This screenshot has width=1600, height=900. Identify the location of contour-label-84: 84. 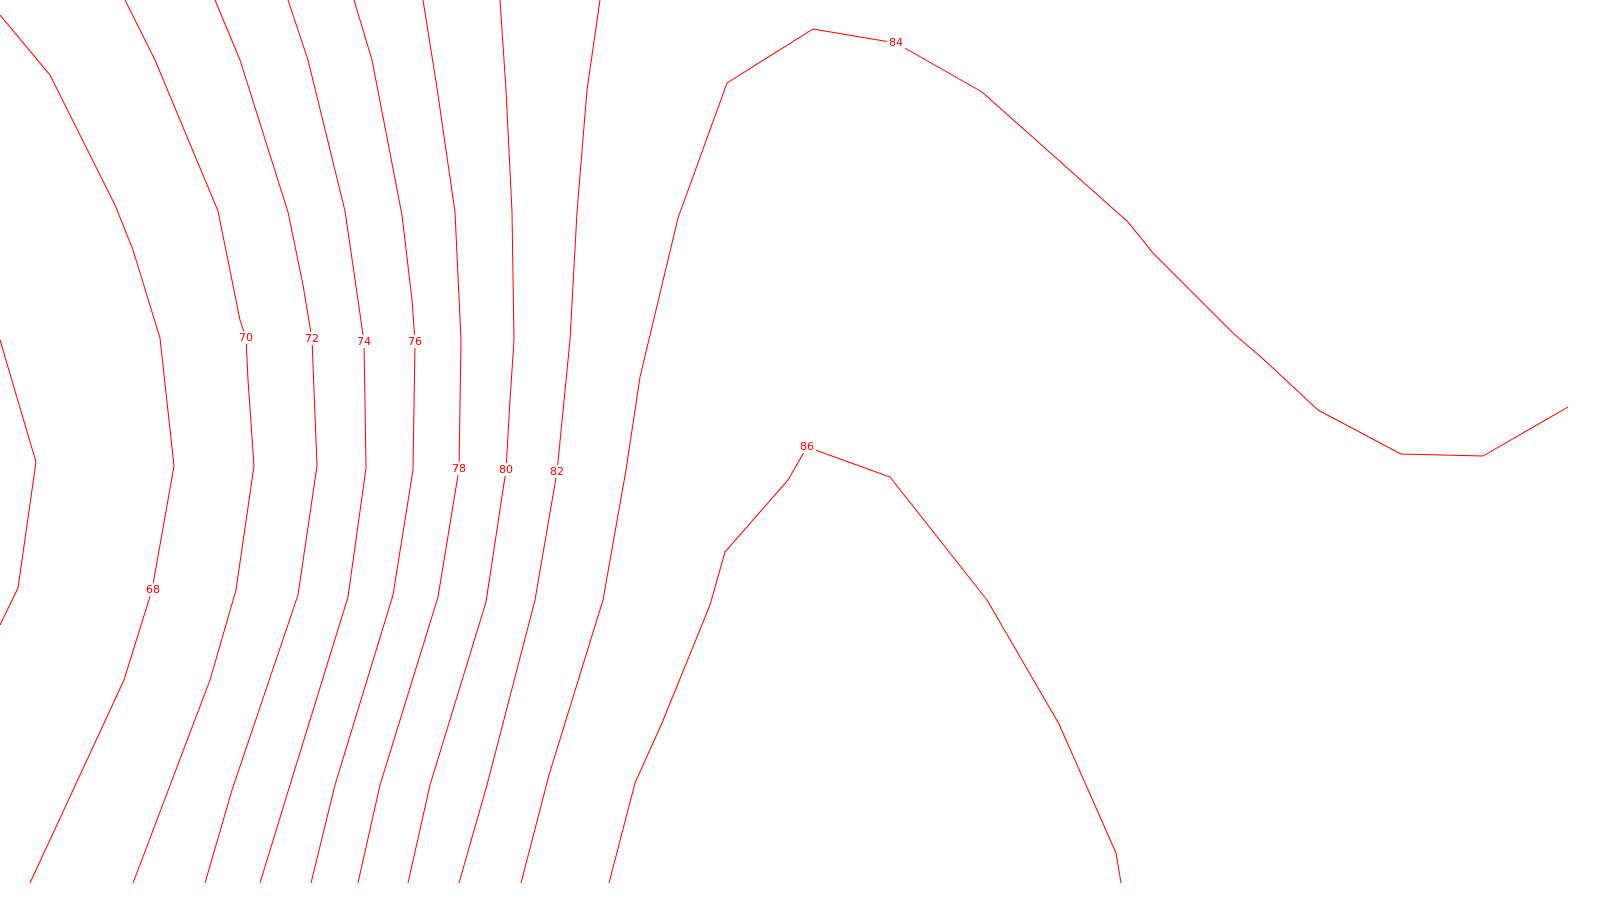
(896, 42).